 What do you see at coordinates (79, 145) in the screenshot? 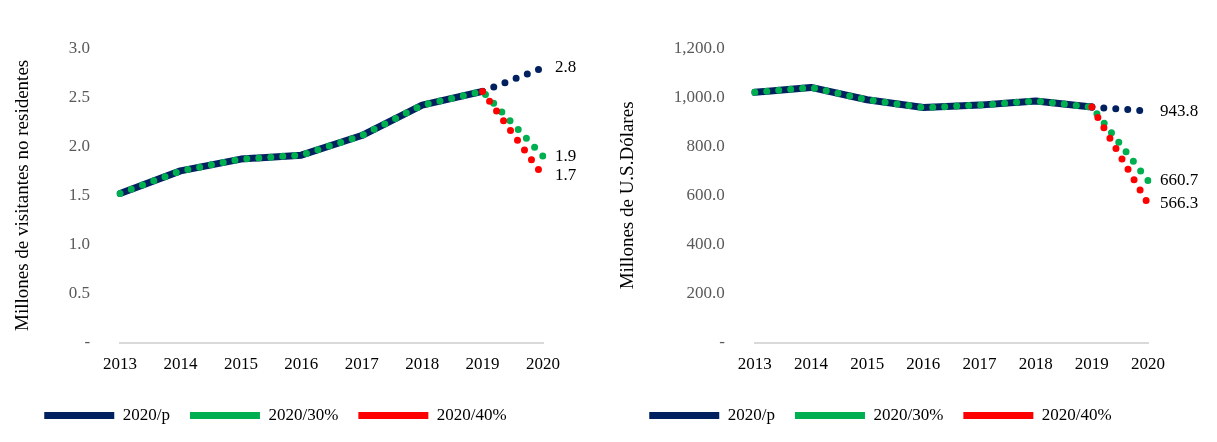
I see `y-tick-label: 2.0` at bounding box center [79, 145].